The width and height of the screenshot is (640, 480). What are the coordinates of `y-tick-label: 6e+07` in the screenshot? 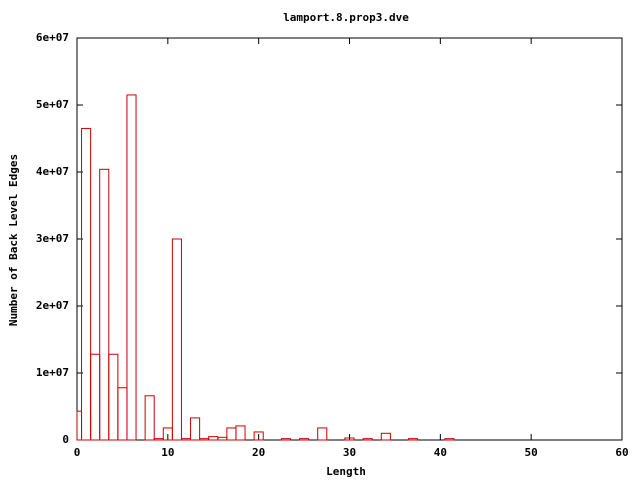 It's located at (52, 37).